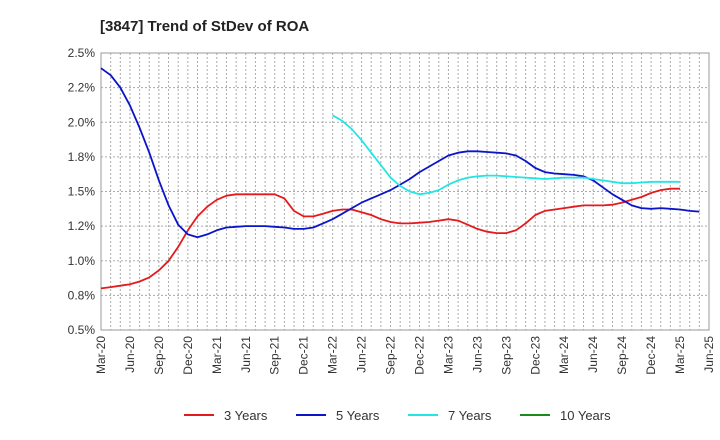 This screenshot has width=720, height=440. Describe the element at coordinates (391, 355) in the screenshot. I see `x-tick-label: Sep-22` at that location.